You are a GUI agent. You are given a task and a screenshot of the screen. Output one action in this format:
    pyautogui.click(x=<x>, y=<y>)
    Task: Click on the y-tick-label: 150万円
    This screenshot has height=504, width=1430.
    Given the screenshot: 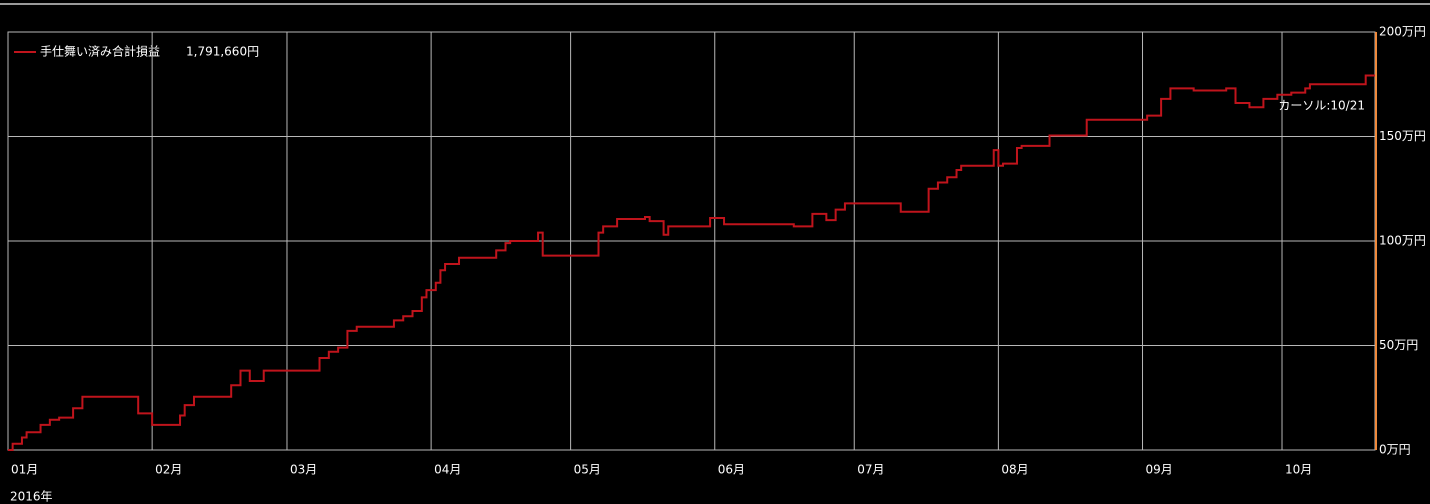 What is the action you would take?
    pyautogui.click(x=1402, y=136)
    